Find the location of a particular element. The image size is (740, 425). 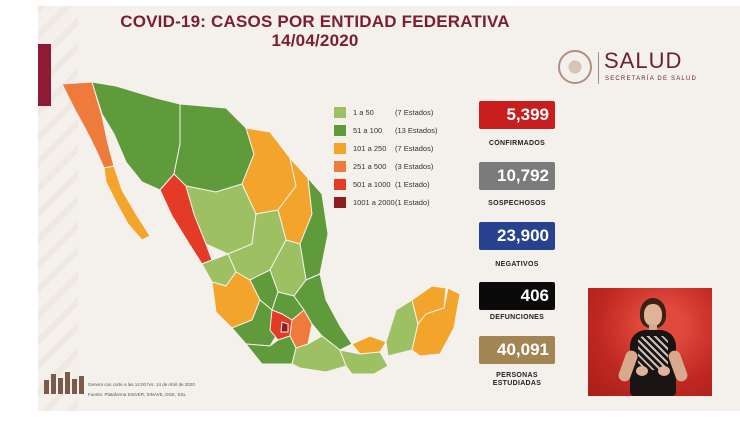

salud-logo: SALUD SECRETARÍA DE SALUD is located at coordinates (631, 68).